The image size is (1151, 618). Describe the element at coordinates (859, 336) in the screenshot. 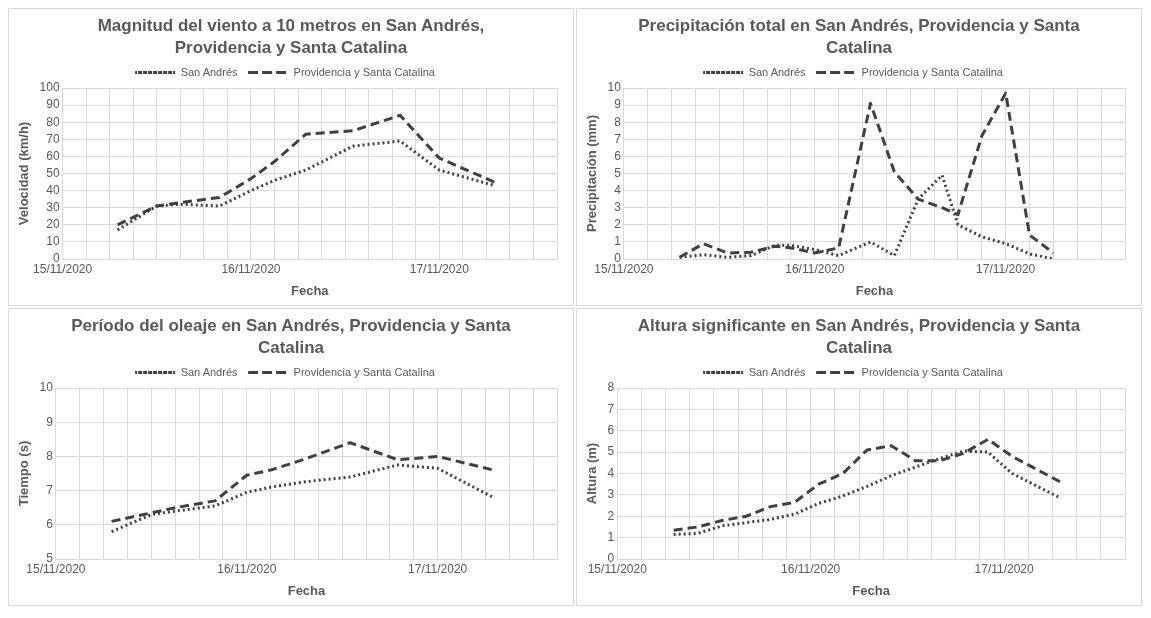

I see `chart-title: Altura significante en San Andrés, Providencia y Santa Catalina` at that location.